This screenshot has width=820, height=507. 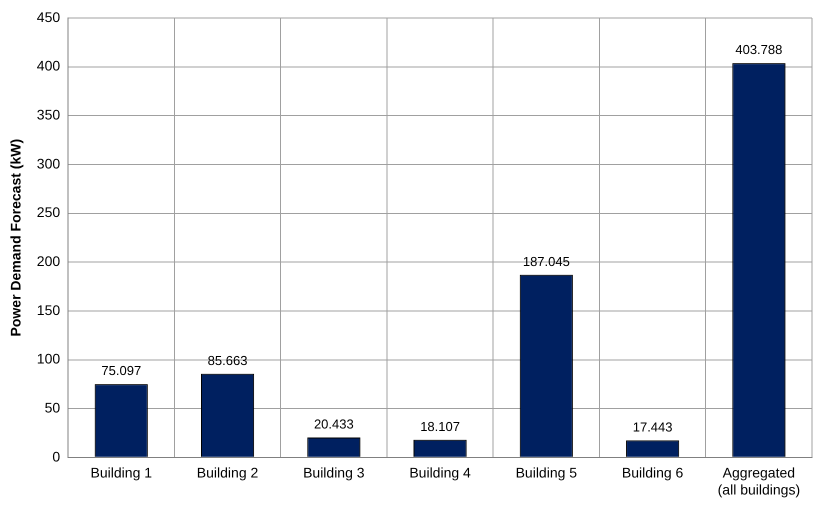 I want to click on y-tick-label: 300, so click(x=48, y=163).